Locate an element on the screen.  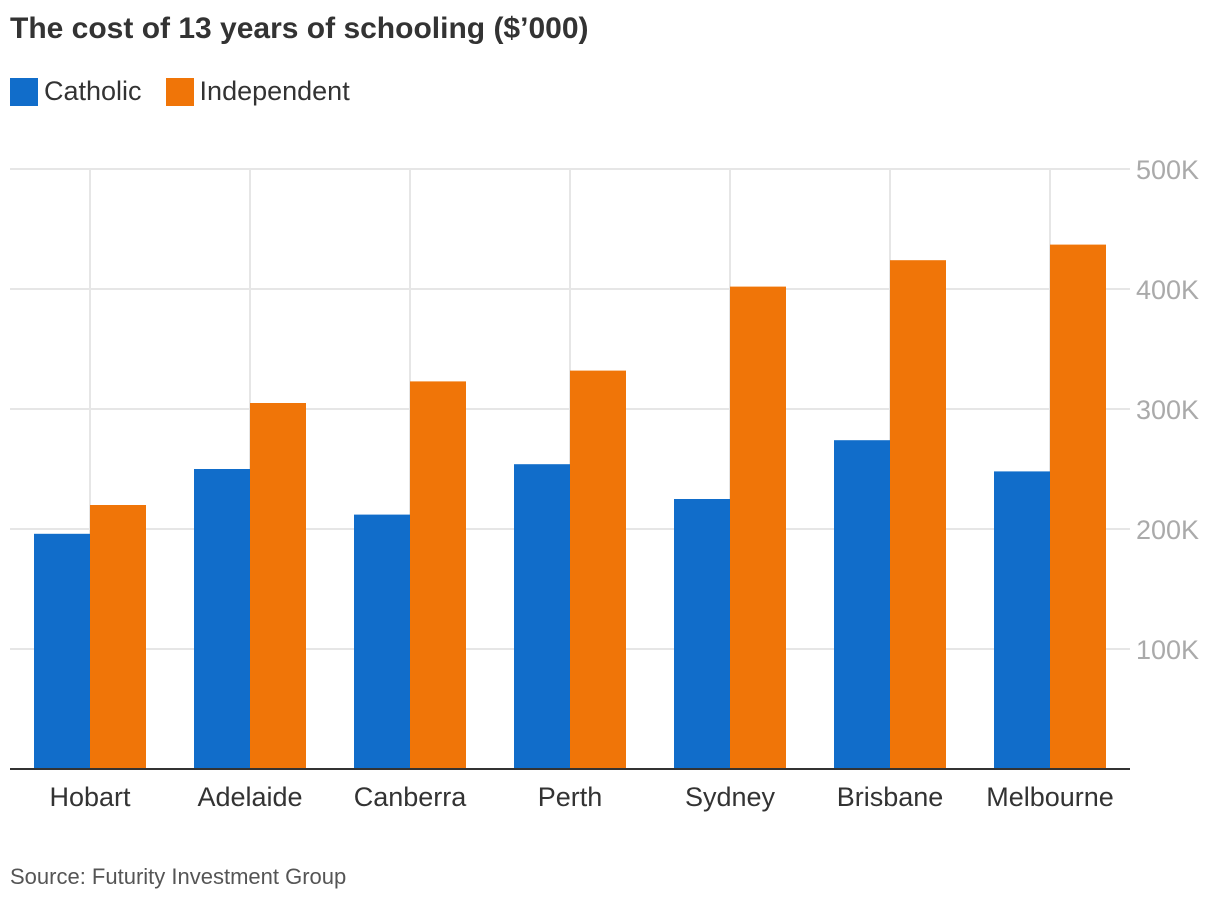
y-tick-label: 500K is located at coordinates (1167, 170).